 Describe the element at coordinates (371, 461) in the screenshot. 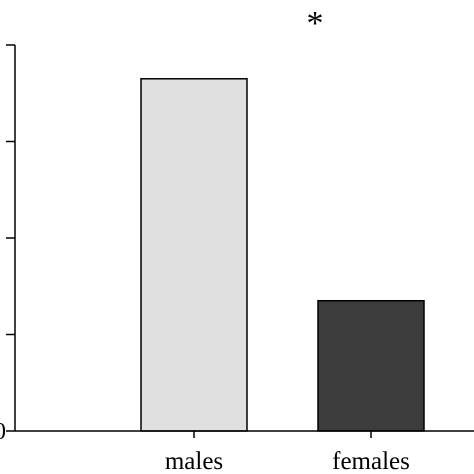

I see `x-tick-label-females: females` at that location.